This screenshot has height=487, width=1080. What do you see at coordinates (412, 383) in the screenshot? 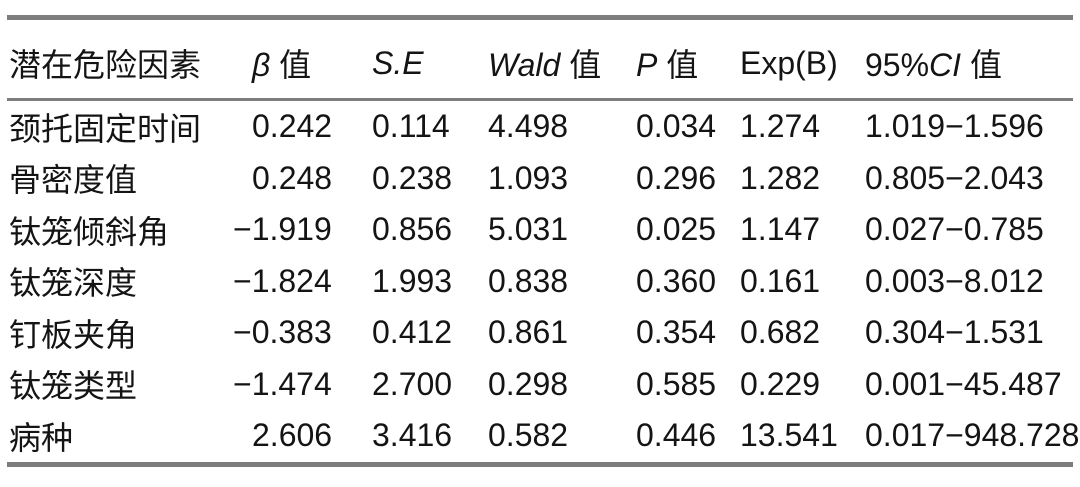
I see `cell-se: 2.700` at bounding box center [412, 383].